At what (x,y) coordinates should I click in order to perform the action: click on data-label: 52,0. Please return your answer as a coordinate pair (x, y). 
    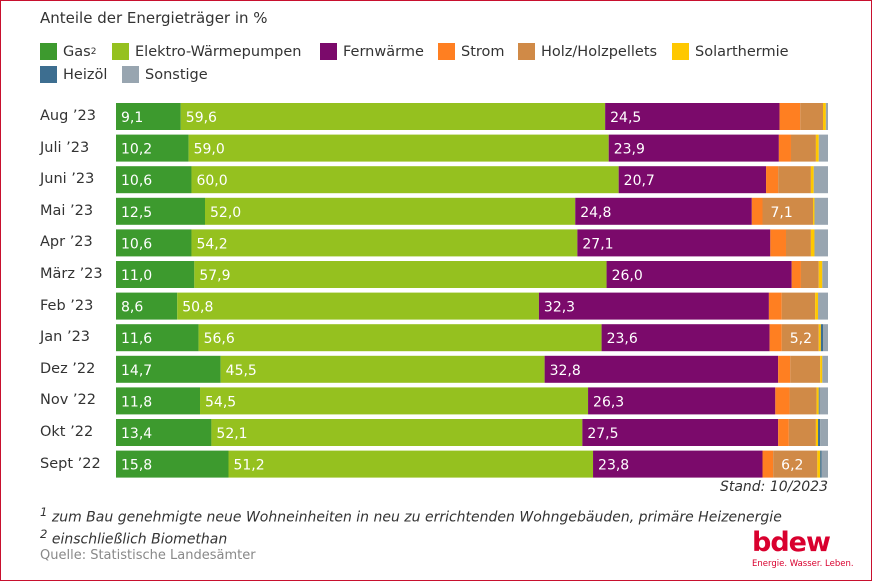
    Looking at the image, I should click on (225, 213).